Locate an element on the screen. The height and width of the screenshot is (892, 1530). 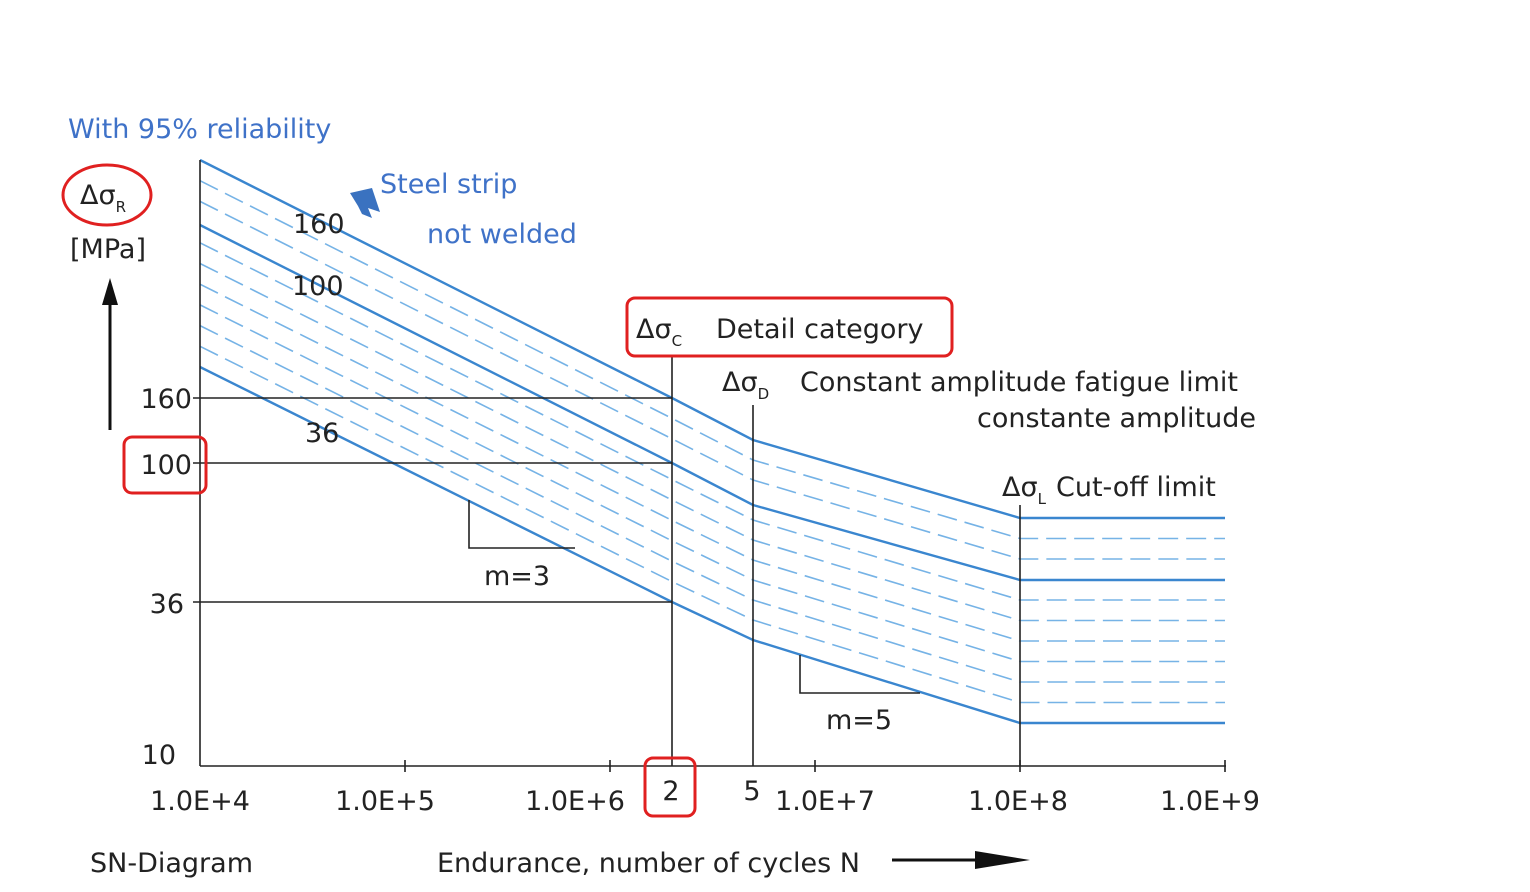
note-arrow is located at coordinates (365, 203).